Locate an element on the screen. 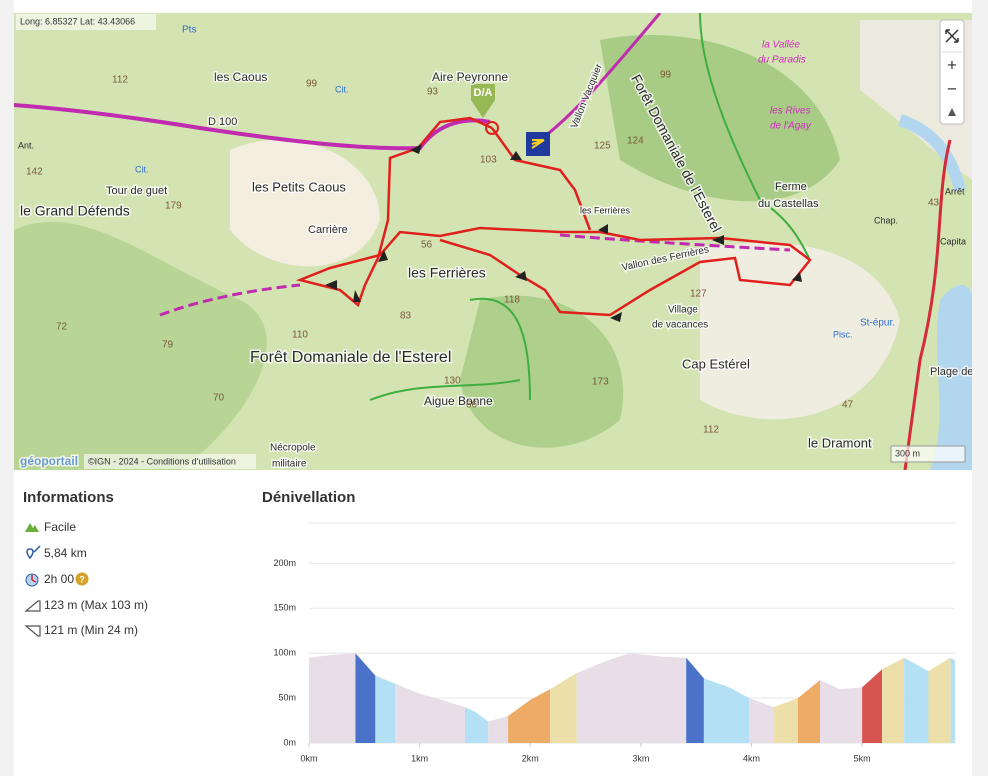 This screenshot has width=988, height=776. map-label: Capita is located at coordinates (953, 241).